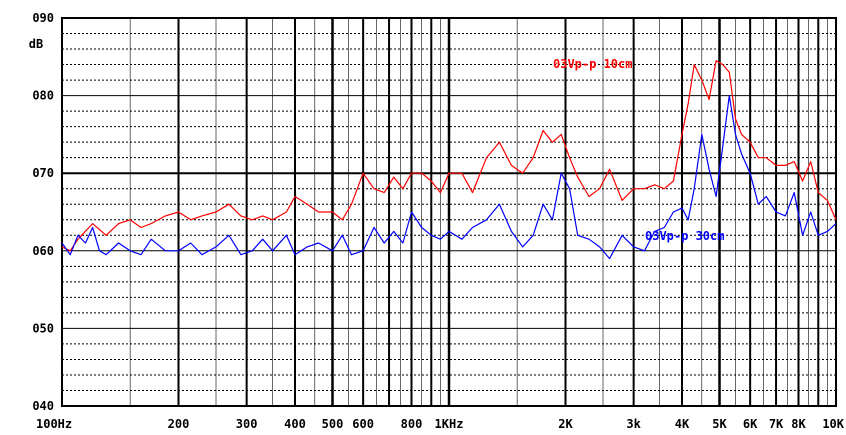  Describe the element at coordinates (682, 424) in the screenshot. I see `x-tick-label: 4K` at that location.